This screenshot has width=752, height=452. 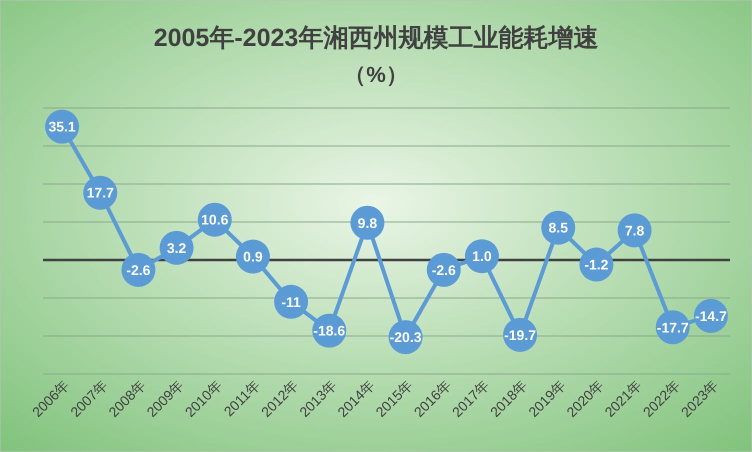 I want to click on chart-subtitle: （%）, so click(x=376, y=74).